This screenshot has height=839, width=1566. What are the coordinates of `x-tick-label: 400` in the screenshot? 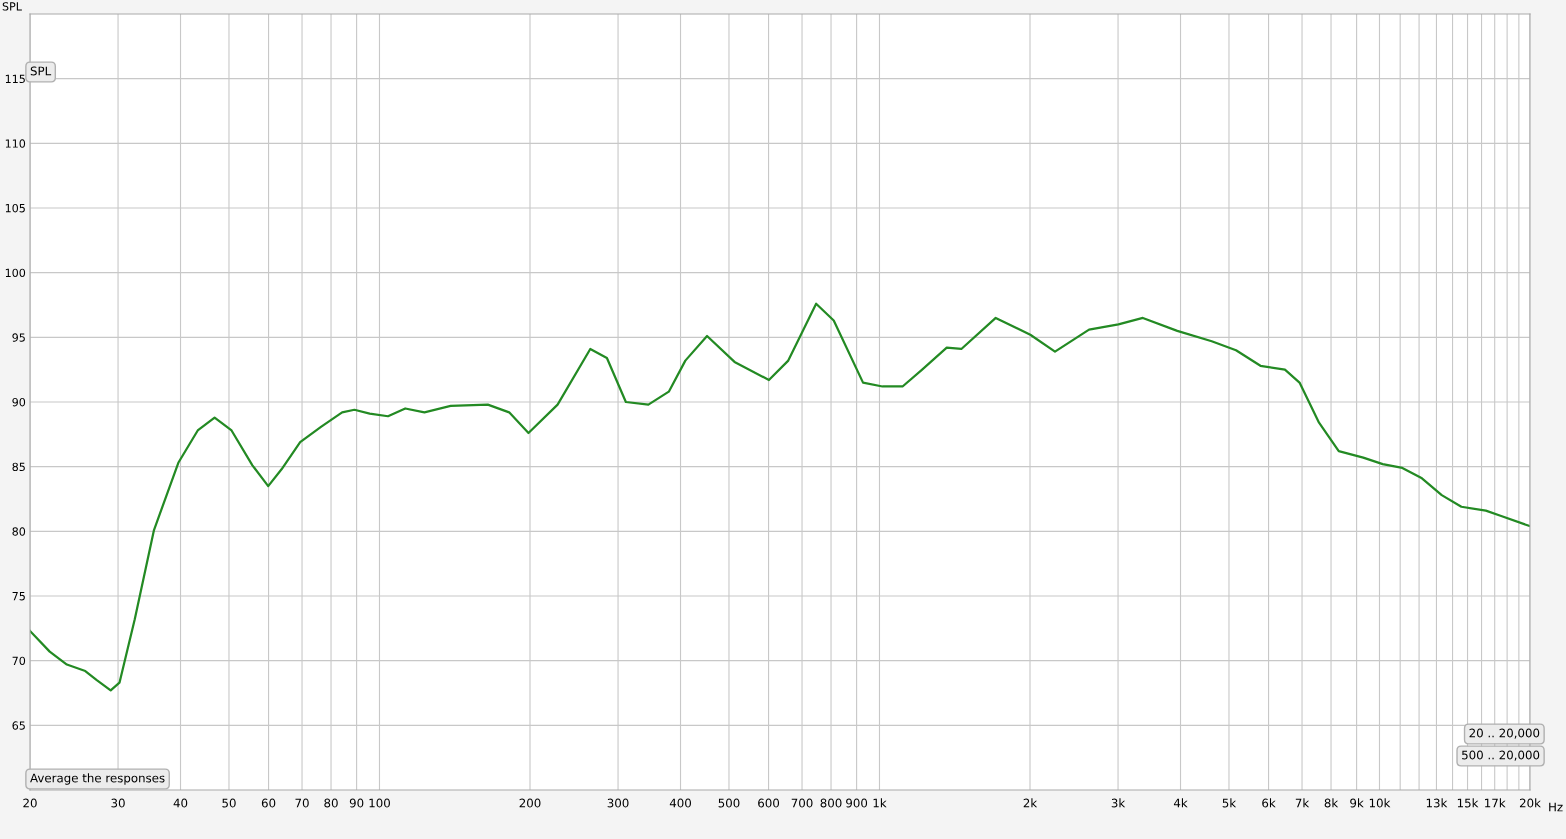 It's located at (680, 803).